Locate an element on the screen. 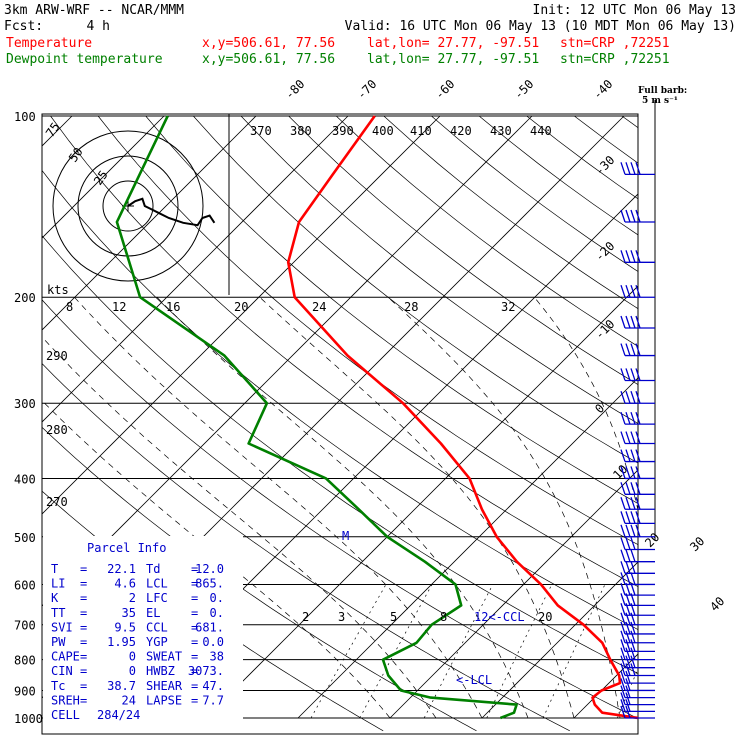 This screenshot has height=740, width=740. pressure-tick-label: 600 is located at coordinates (25, 585).